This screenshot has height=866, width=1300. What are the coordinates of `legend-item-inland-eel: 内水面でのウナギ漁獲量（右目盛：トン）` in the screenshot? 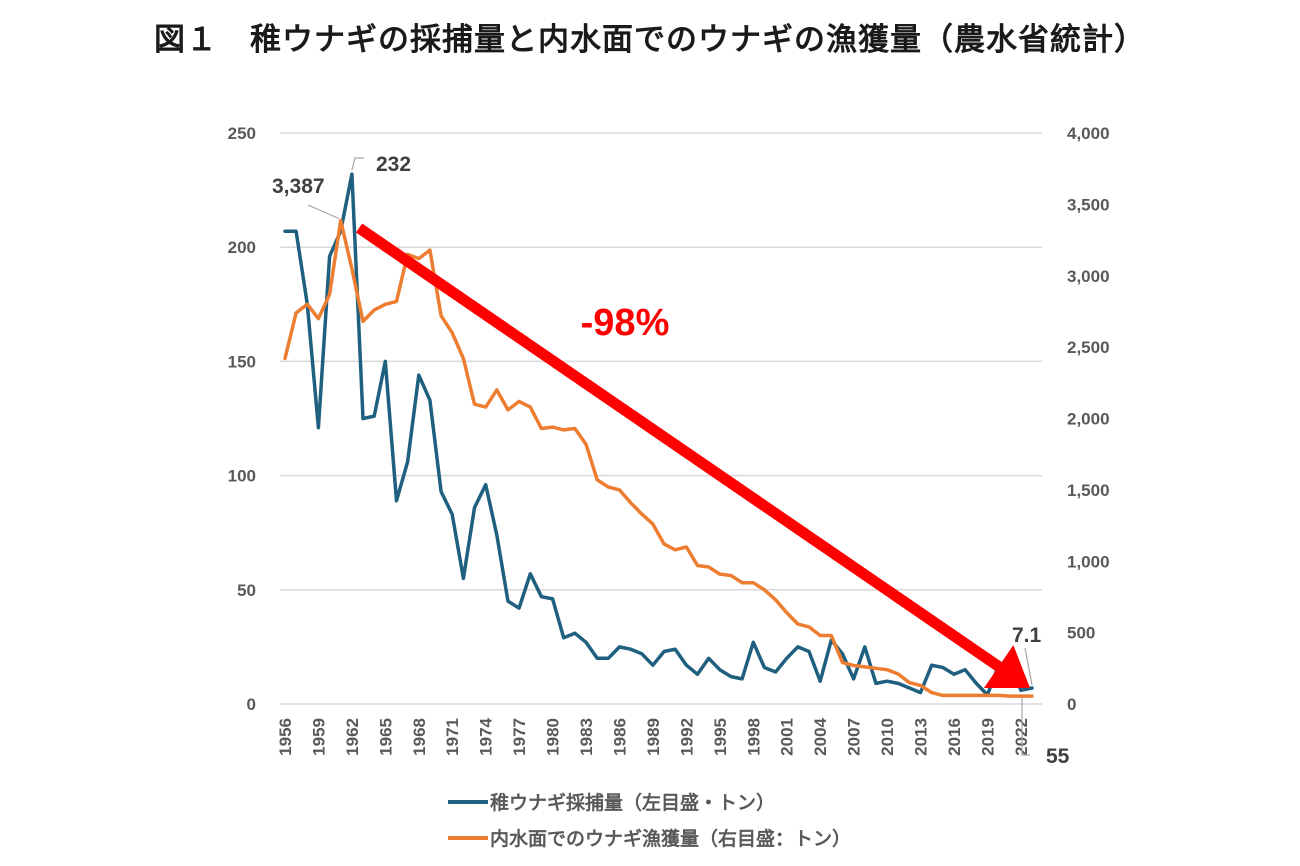 It's located at (649, 837).